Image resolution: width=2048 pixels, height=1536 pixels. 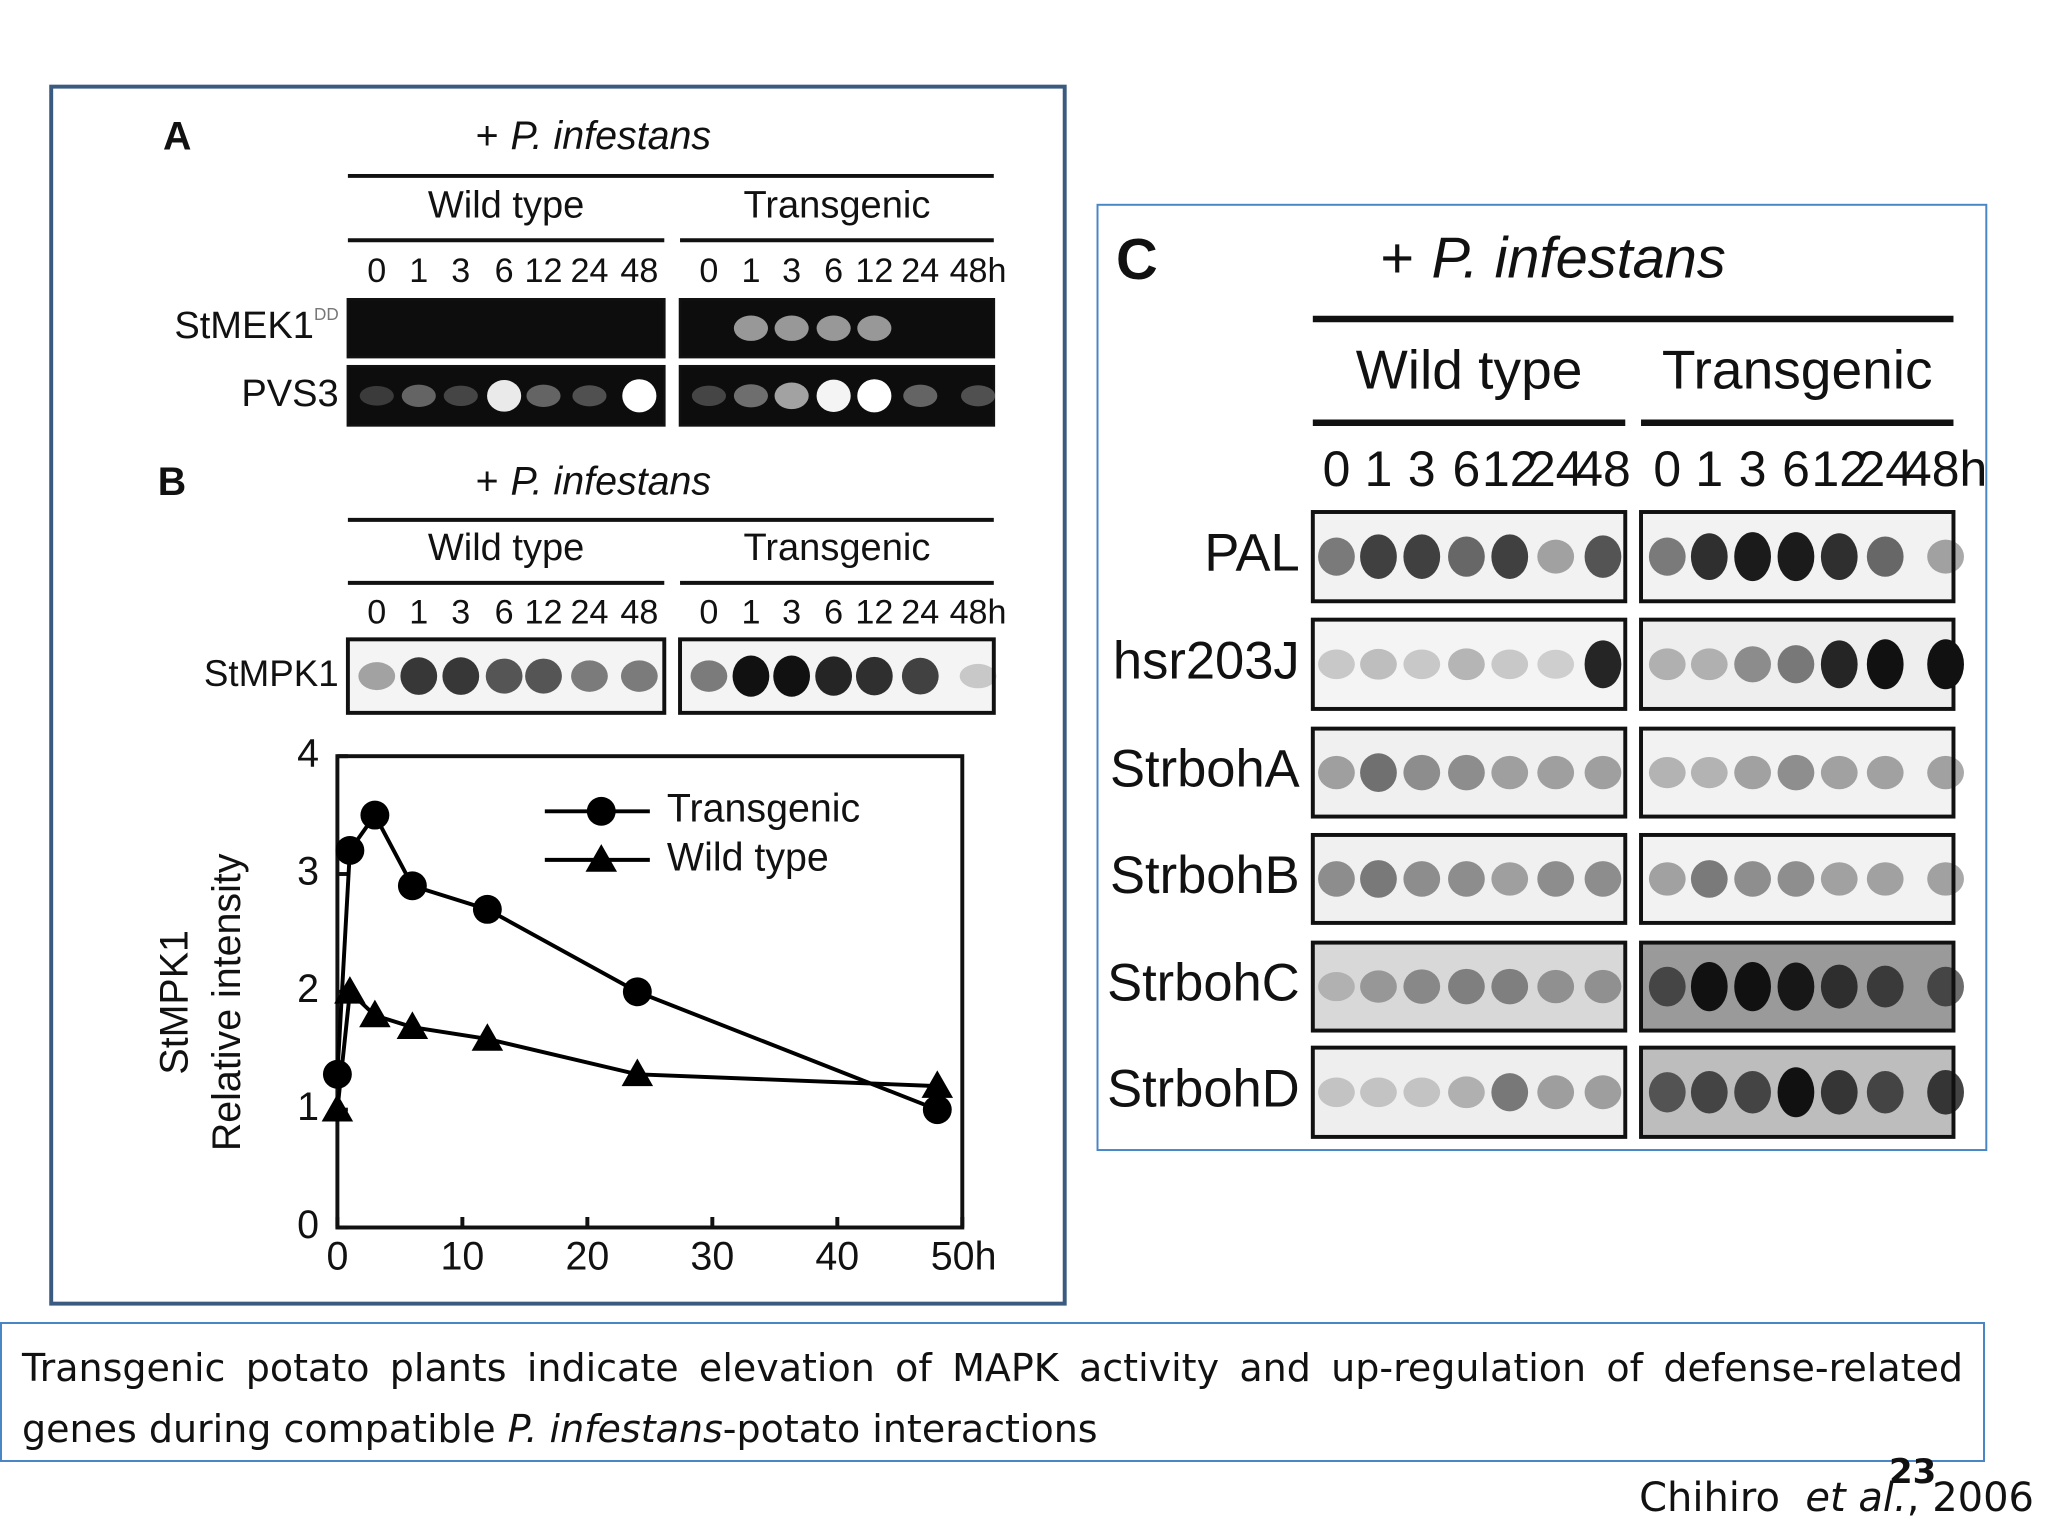 I want to click on lane-label: 48h, so click(x=978, y=612).